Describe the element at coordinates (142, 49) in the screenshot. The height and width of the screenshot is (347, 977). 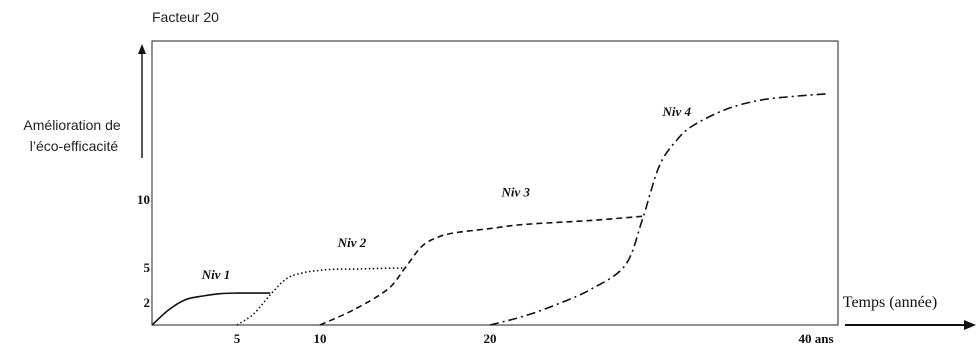
I see `y-axis-arrowhead` at that location.